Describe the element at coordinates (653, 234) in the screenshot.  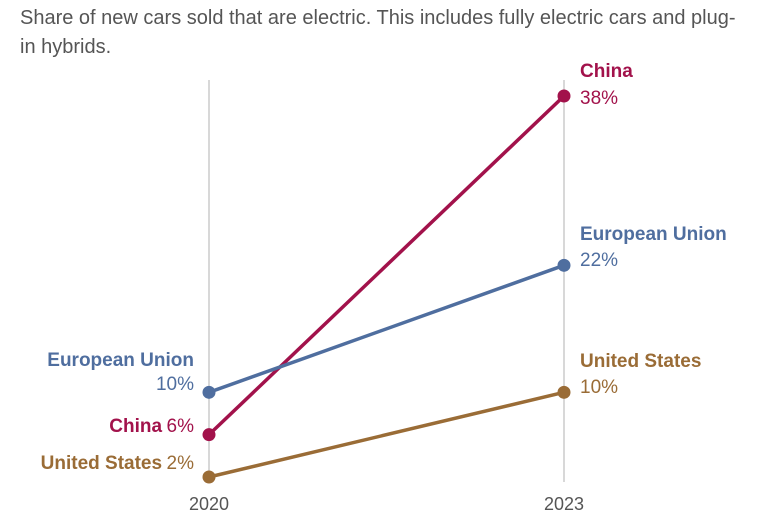
I see `series-name-right-european-union: European Union` at that location.